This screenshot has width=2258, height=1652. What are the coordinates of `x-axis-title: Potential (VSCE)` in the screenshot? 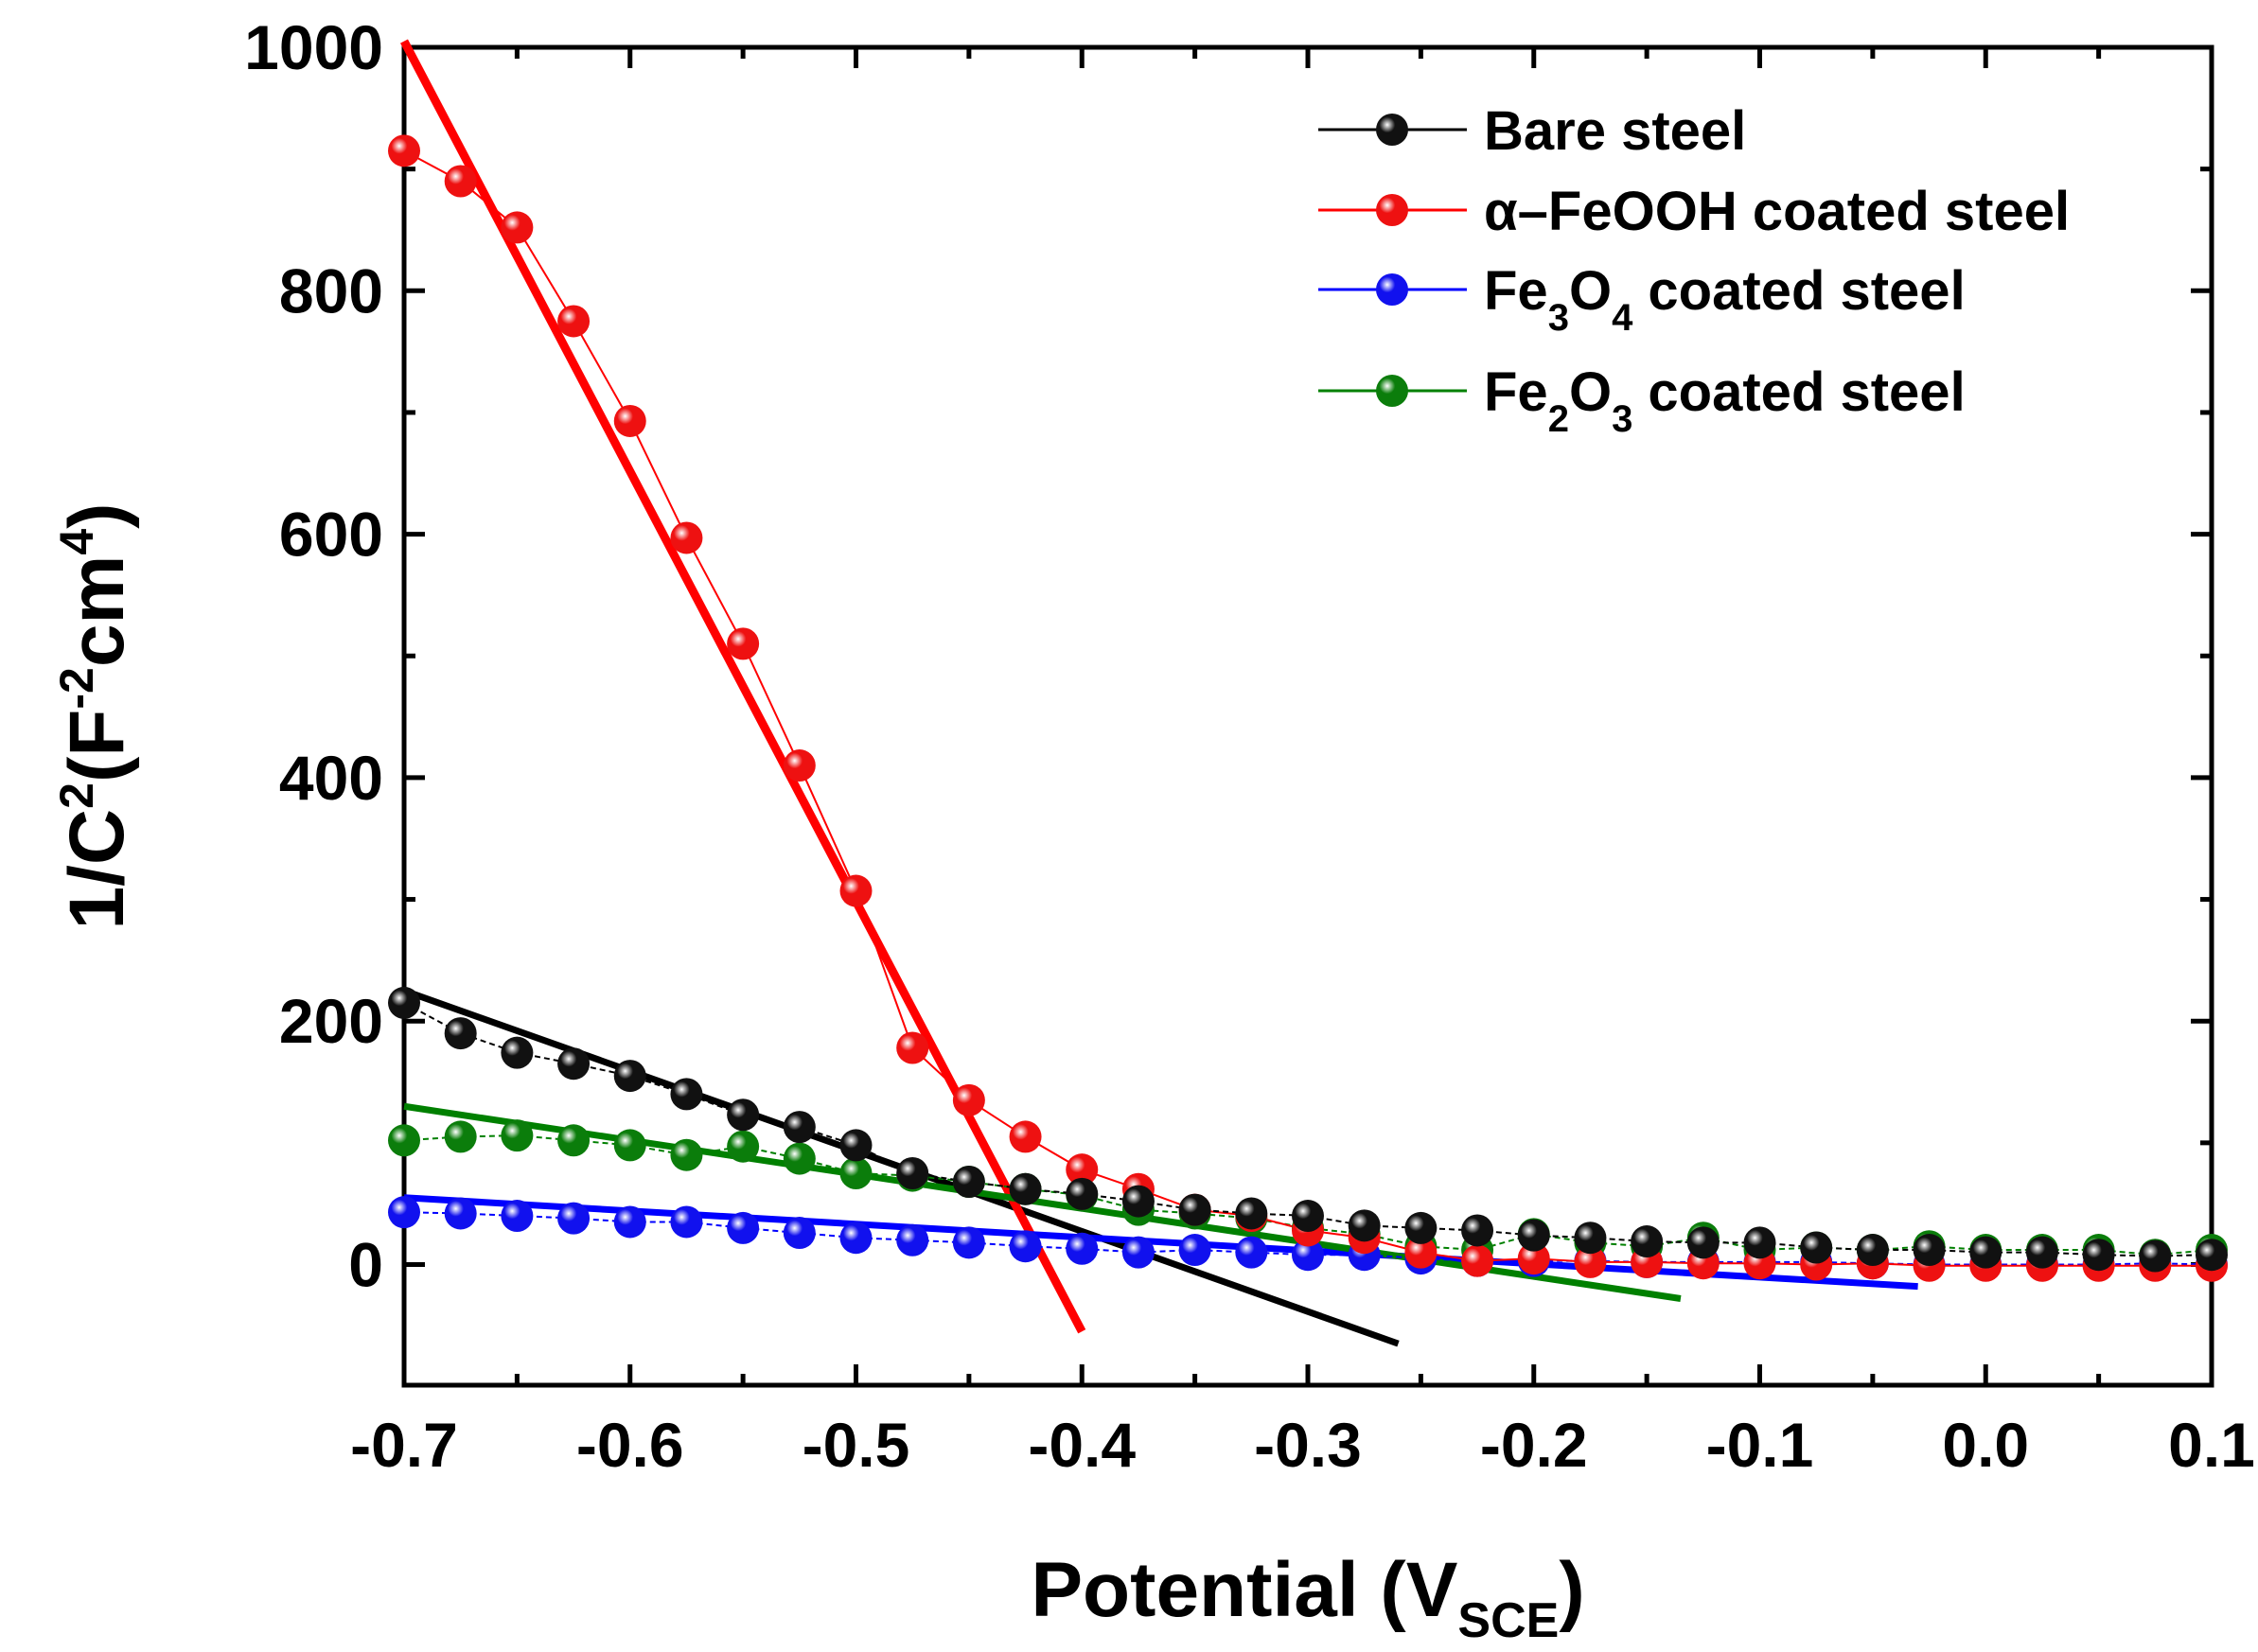 It's located at (1307, 1597).